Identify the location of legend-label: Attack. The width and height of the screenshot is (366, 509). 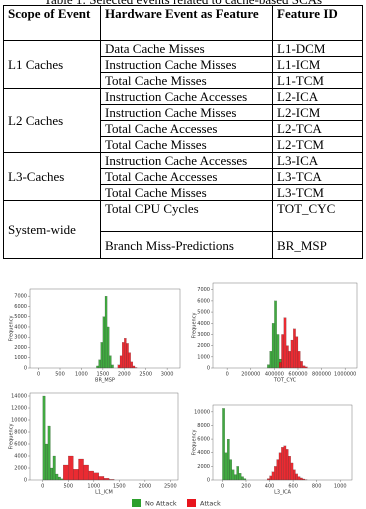
(210, 504).